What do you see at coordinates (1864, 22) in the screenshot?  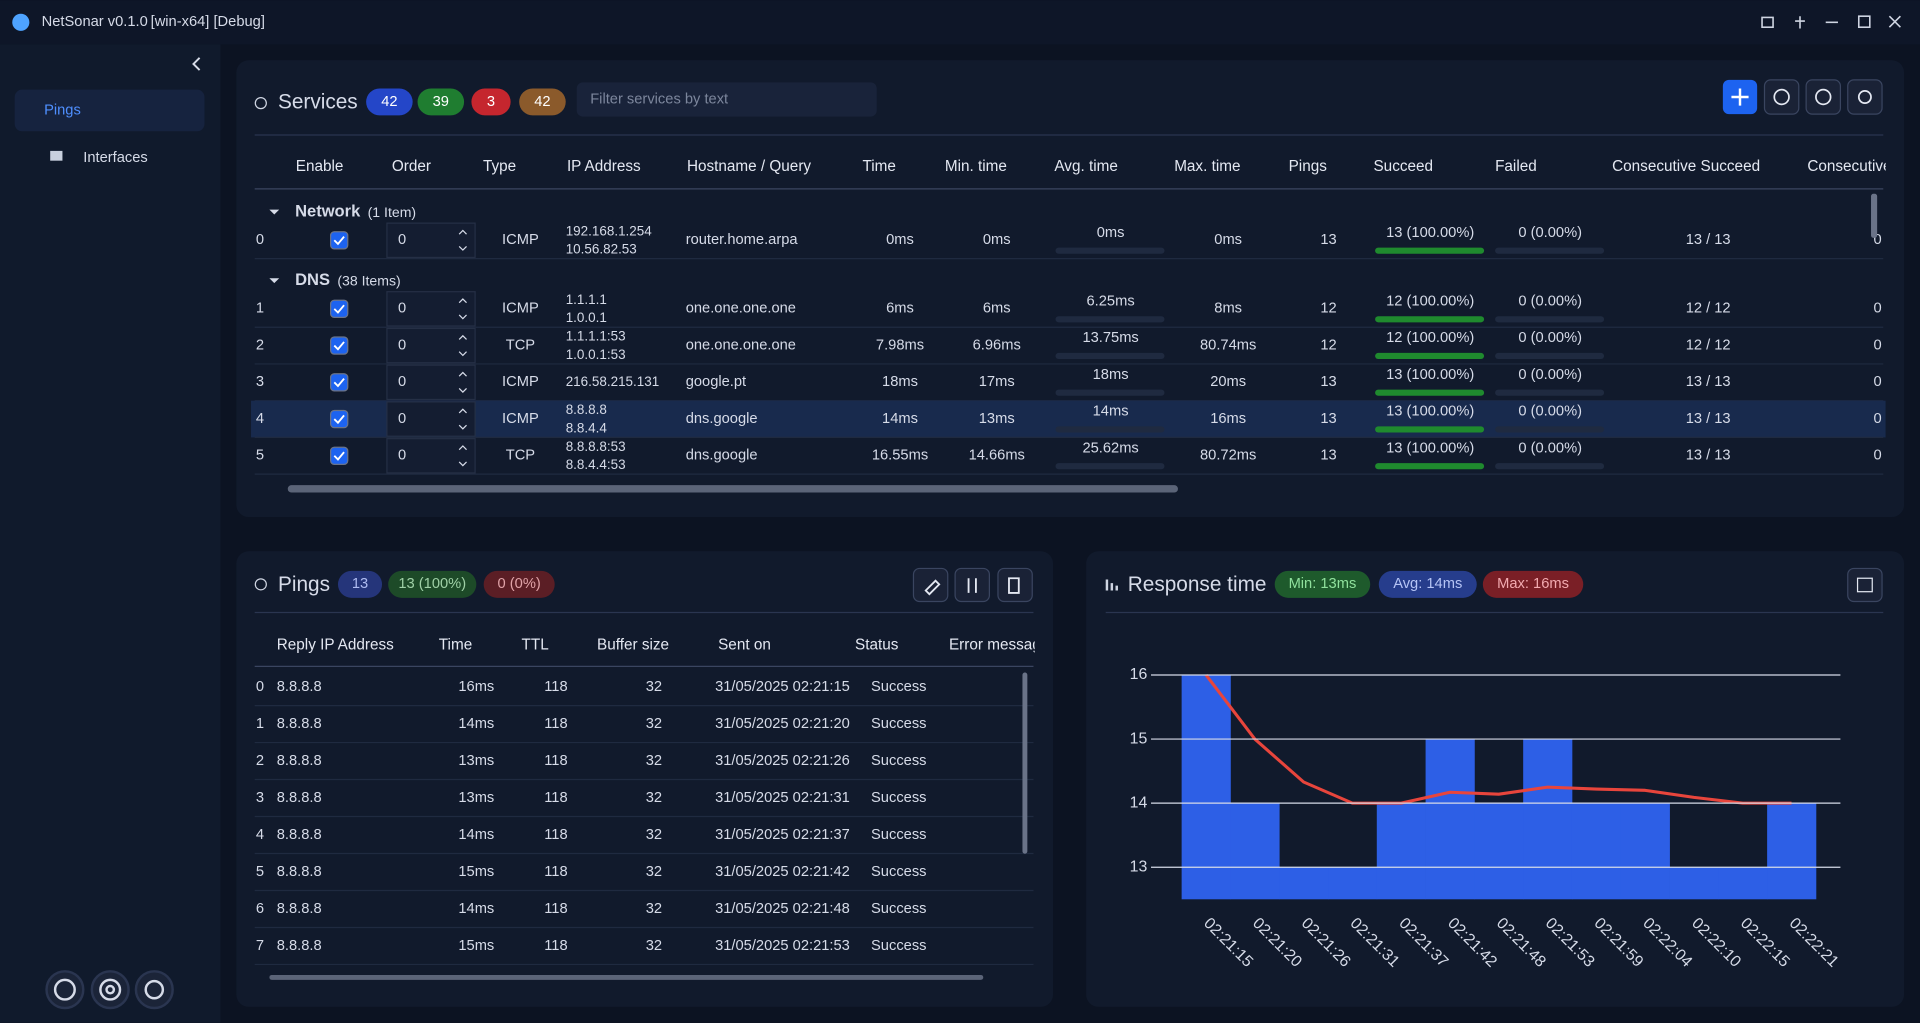 I see `maximize-button` at bounding box center [1864, 22].